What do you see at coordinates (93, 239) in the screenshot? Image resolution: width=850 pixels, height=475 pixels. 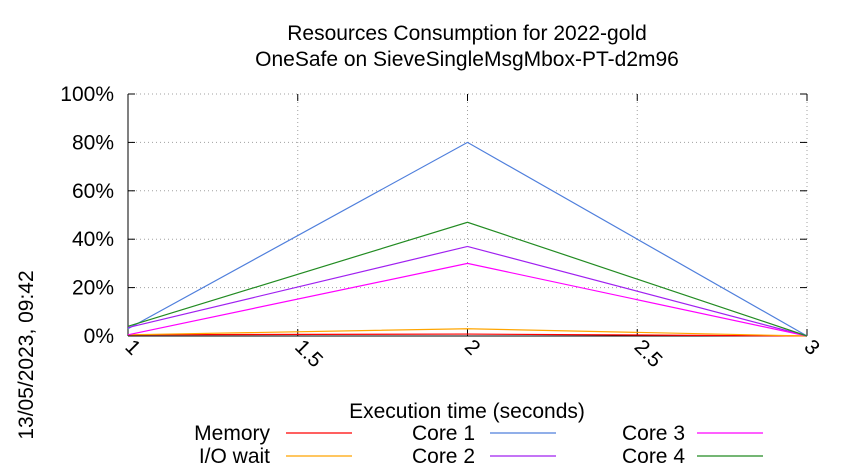 I see `y-tick-label: 40%` at bounding box center [93, 239].